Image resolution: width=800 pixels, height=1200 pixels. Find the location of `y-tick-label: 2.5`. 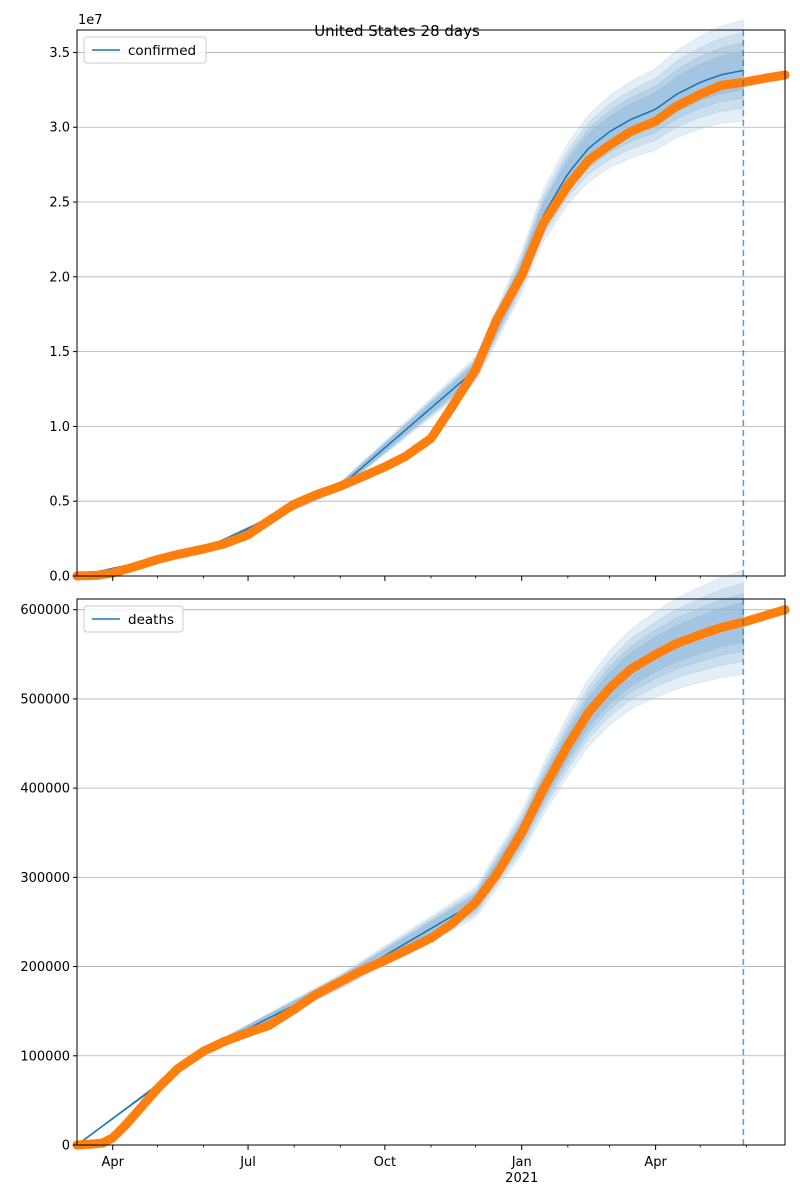

y-tick-label: 2.5 is located at coordinates (59, 203).